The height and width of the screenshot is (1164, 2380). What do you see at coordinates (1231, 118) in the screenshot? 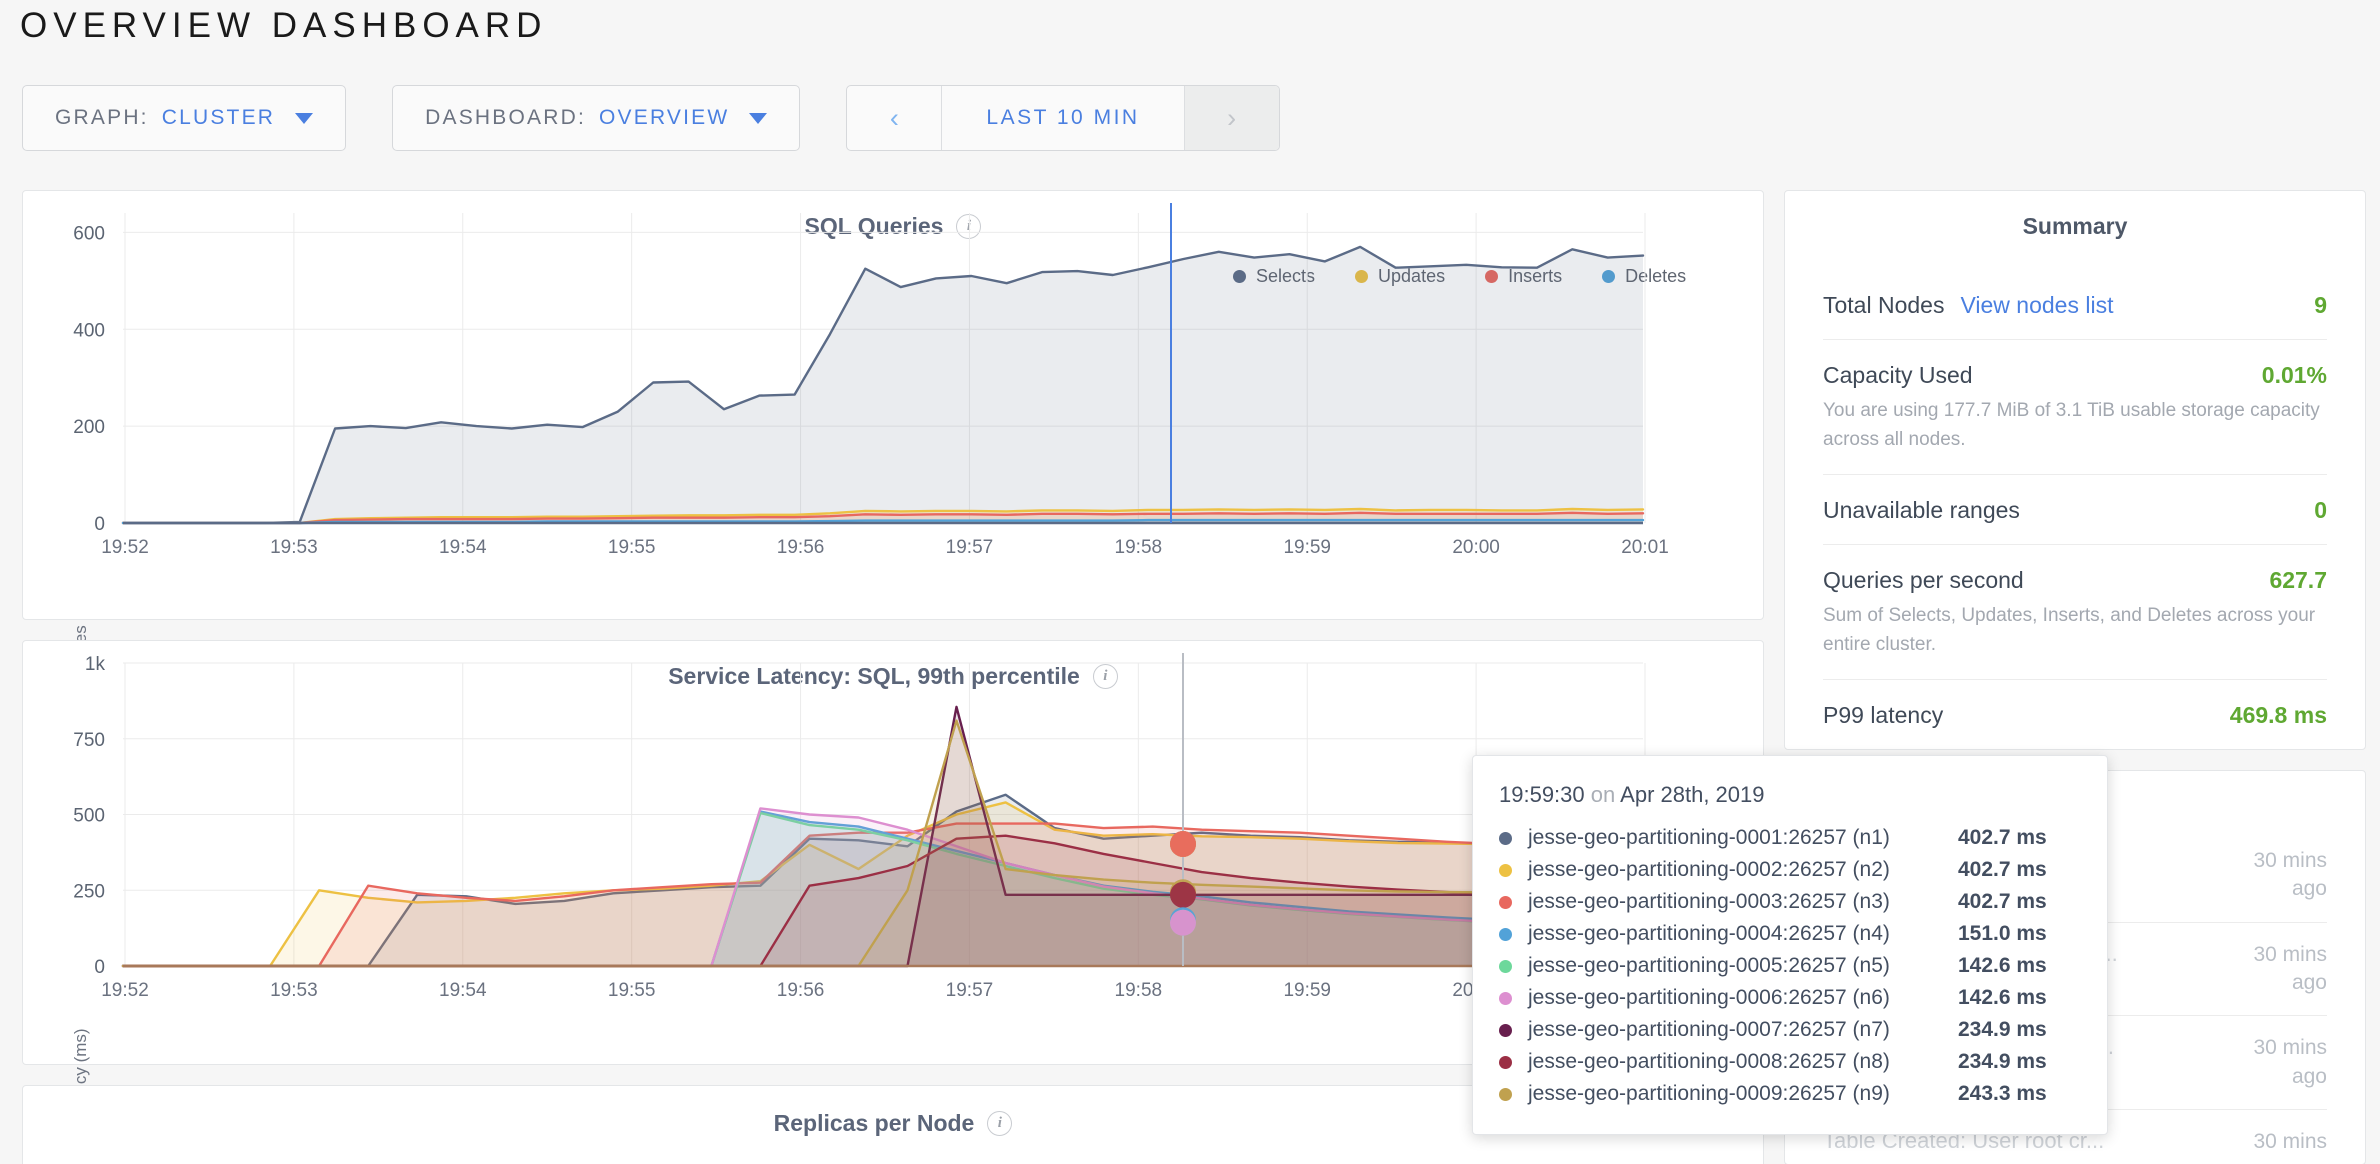
I see `next-range-button: ›` at bounding box center [1231, 118].